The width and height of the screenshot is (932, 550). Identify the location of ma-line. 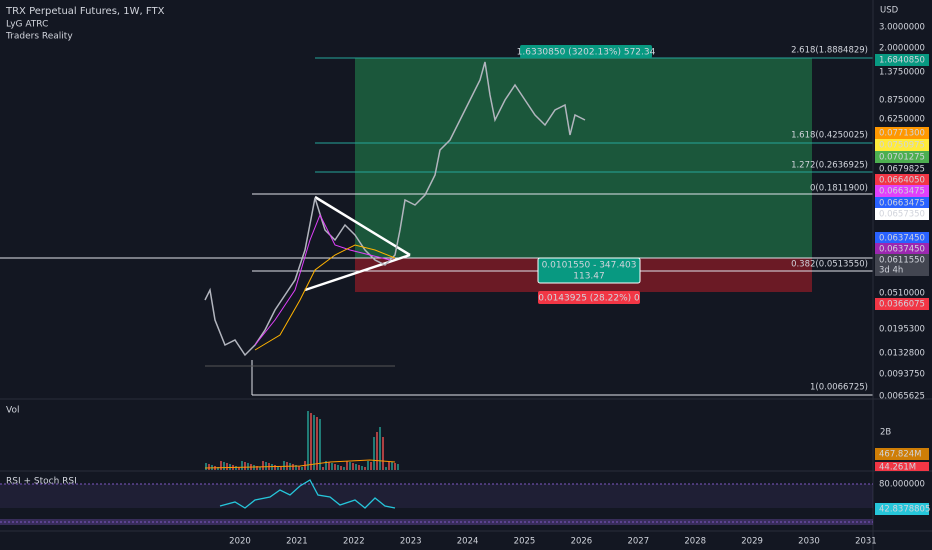
(325, 297).